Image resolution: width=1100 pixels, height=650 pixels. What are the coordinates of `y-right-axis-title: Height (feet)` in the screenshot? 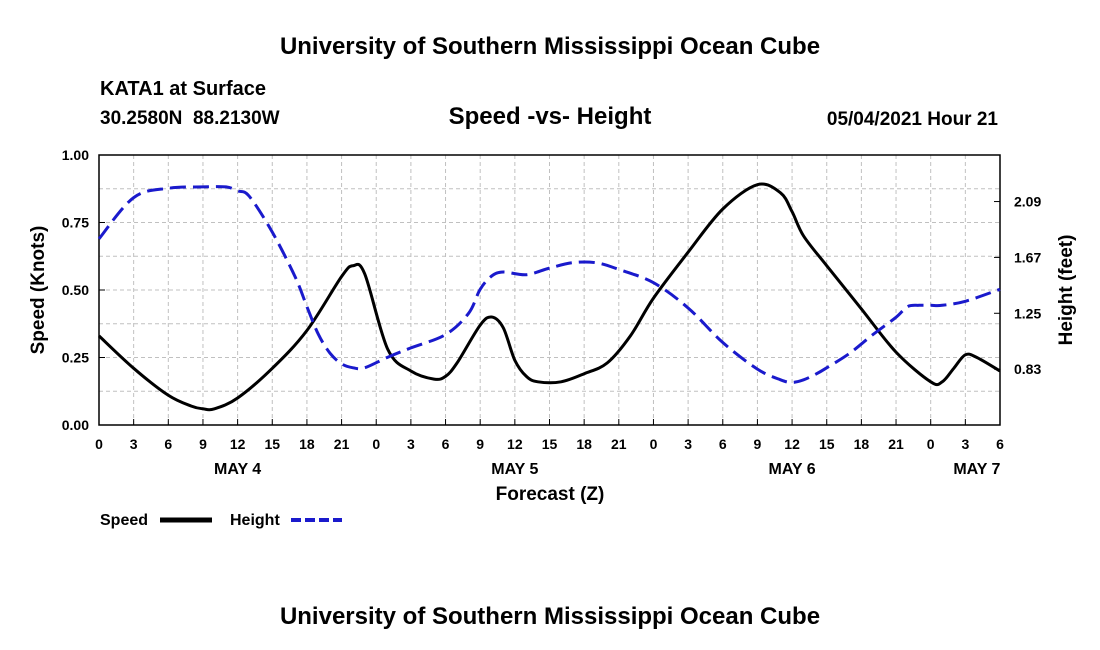 It's located at (1066, 290).